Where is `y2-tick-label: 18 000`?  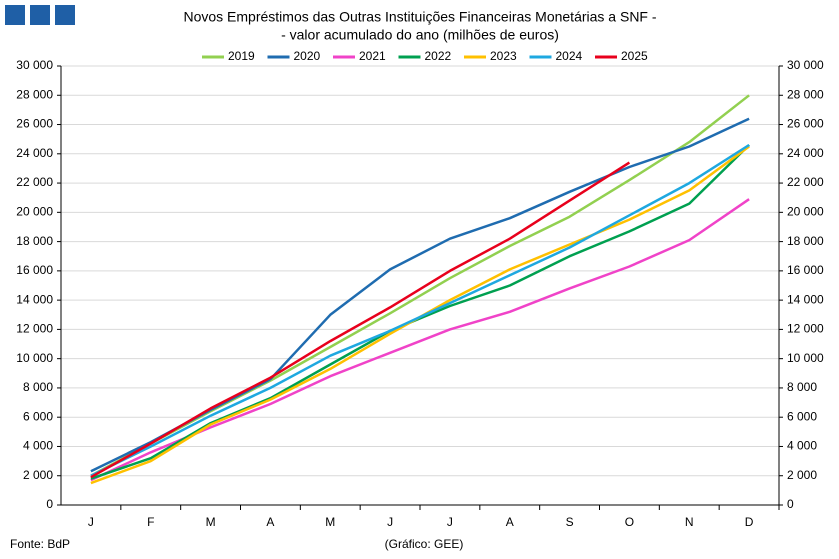 y2-tick-label: 18 000 is located at coordinates (805, 241).